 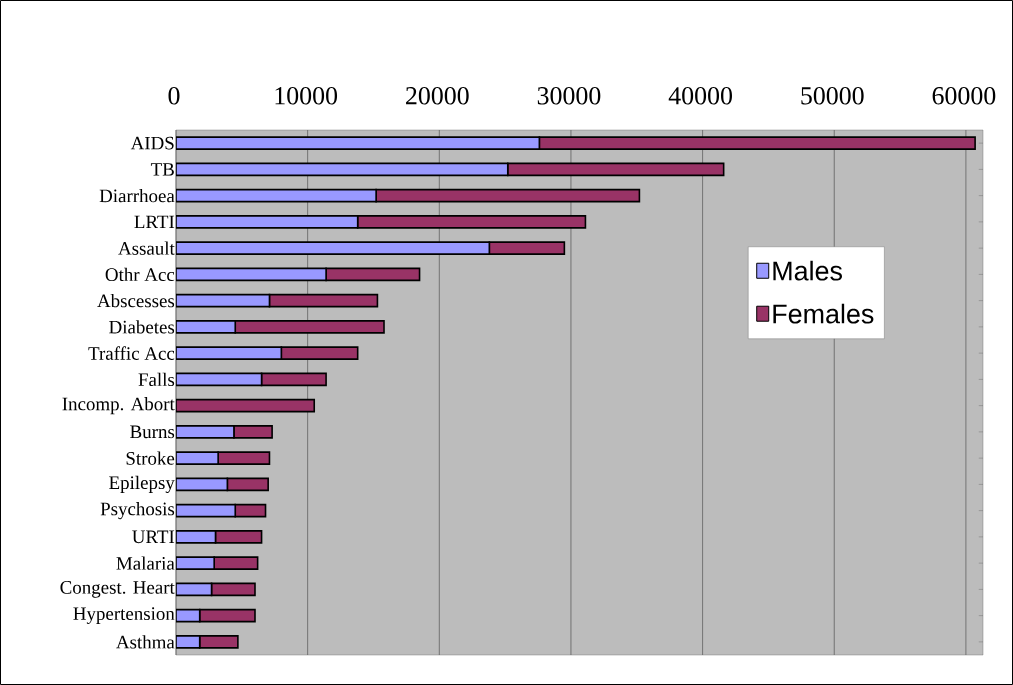 What do you see at coordinates (131, 353) in the screenshot?
I see `y-tick-label: Traffic Acc` at bounding box center [131, 353].